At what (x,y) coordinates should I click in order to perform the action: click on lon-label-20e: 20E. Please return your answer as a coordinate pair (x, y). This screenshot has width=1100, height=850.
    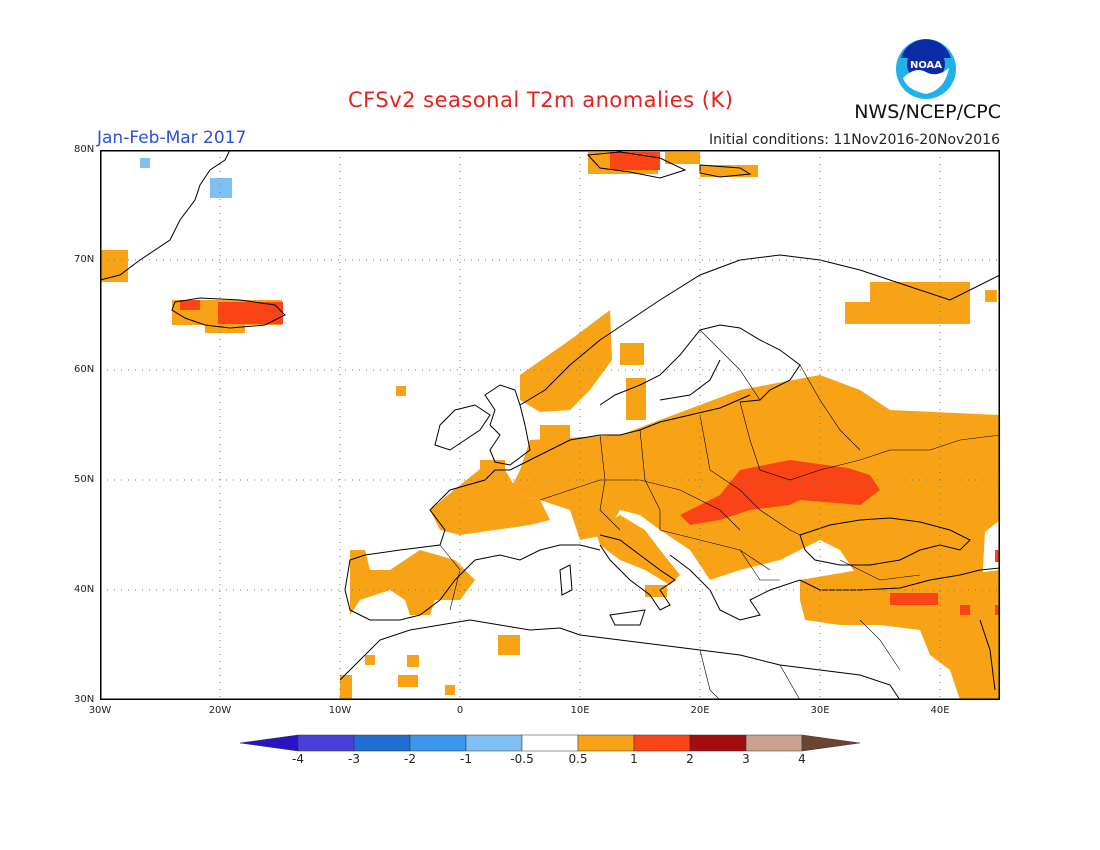
    Looking at the image, I should click on (700, 710).